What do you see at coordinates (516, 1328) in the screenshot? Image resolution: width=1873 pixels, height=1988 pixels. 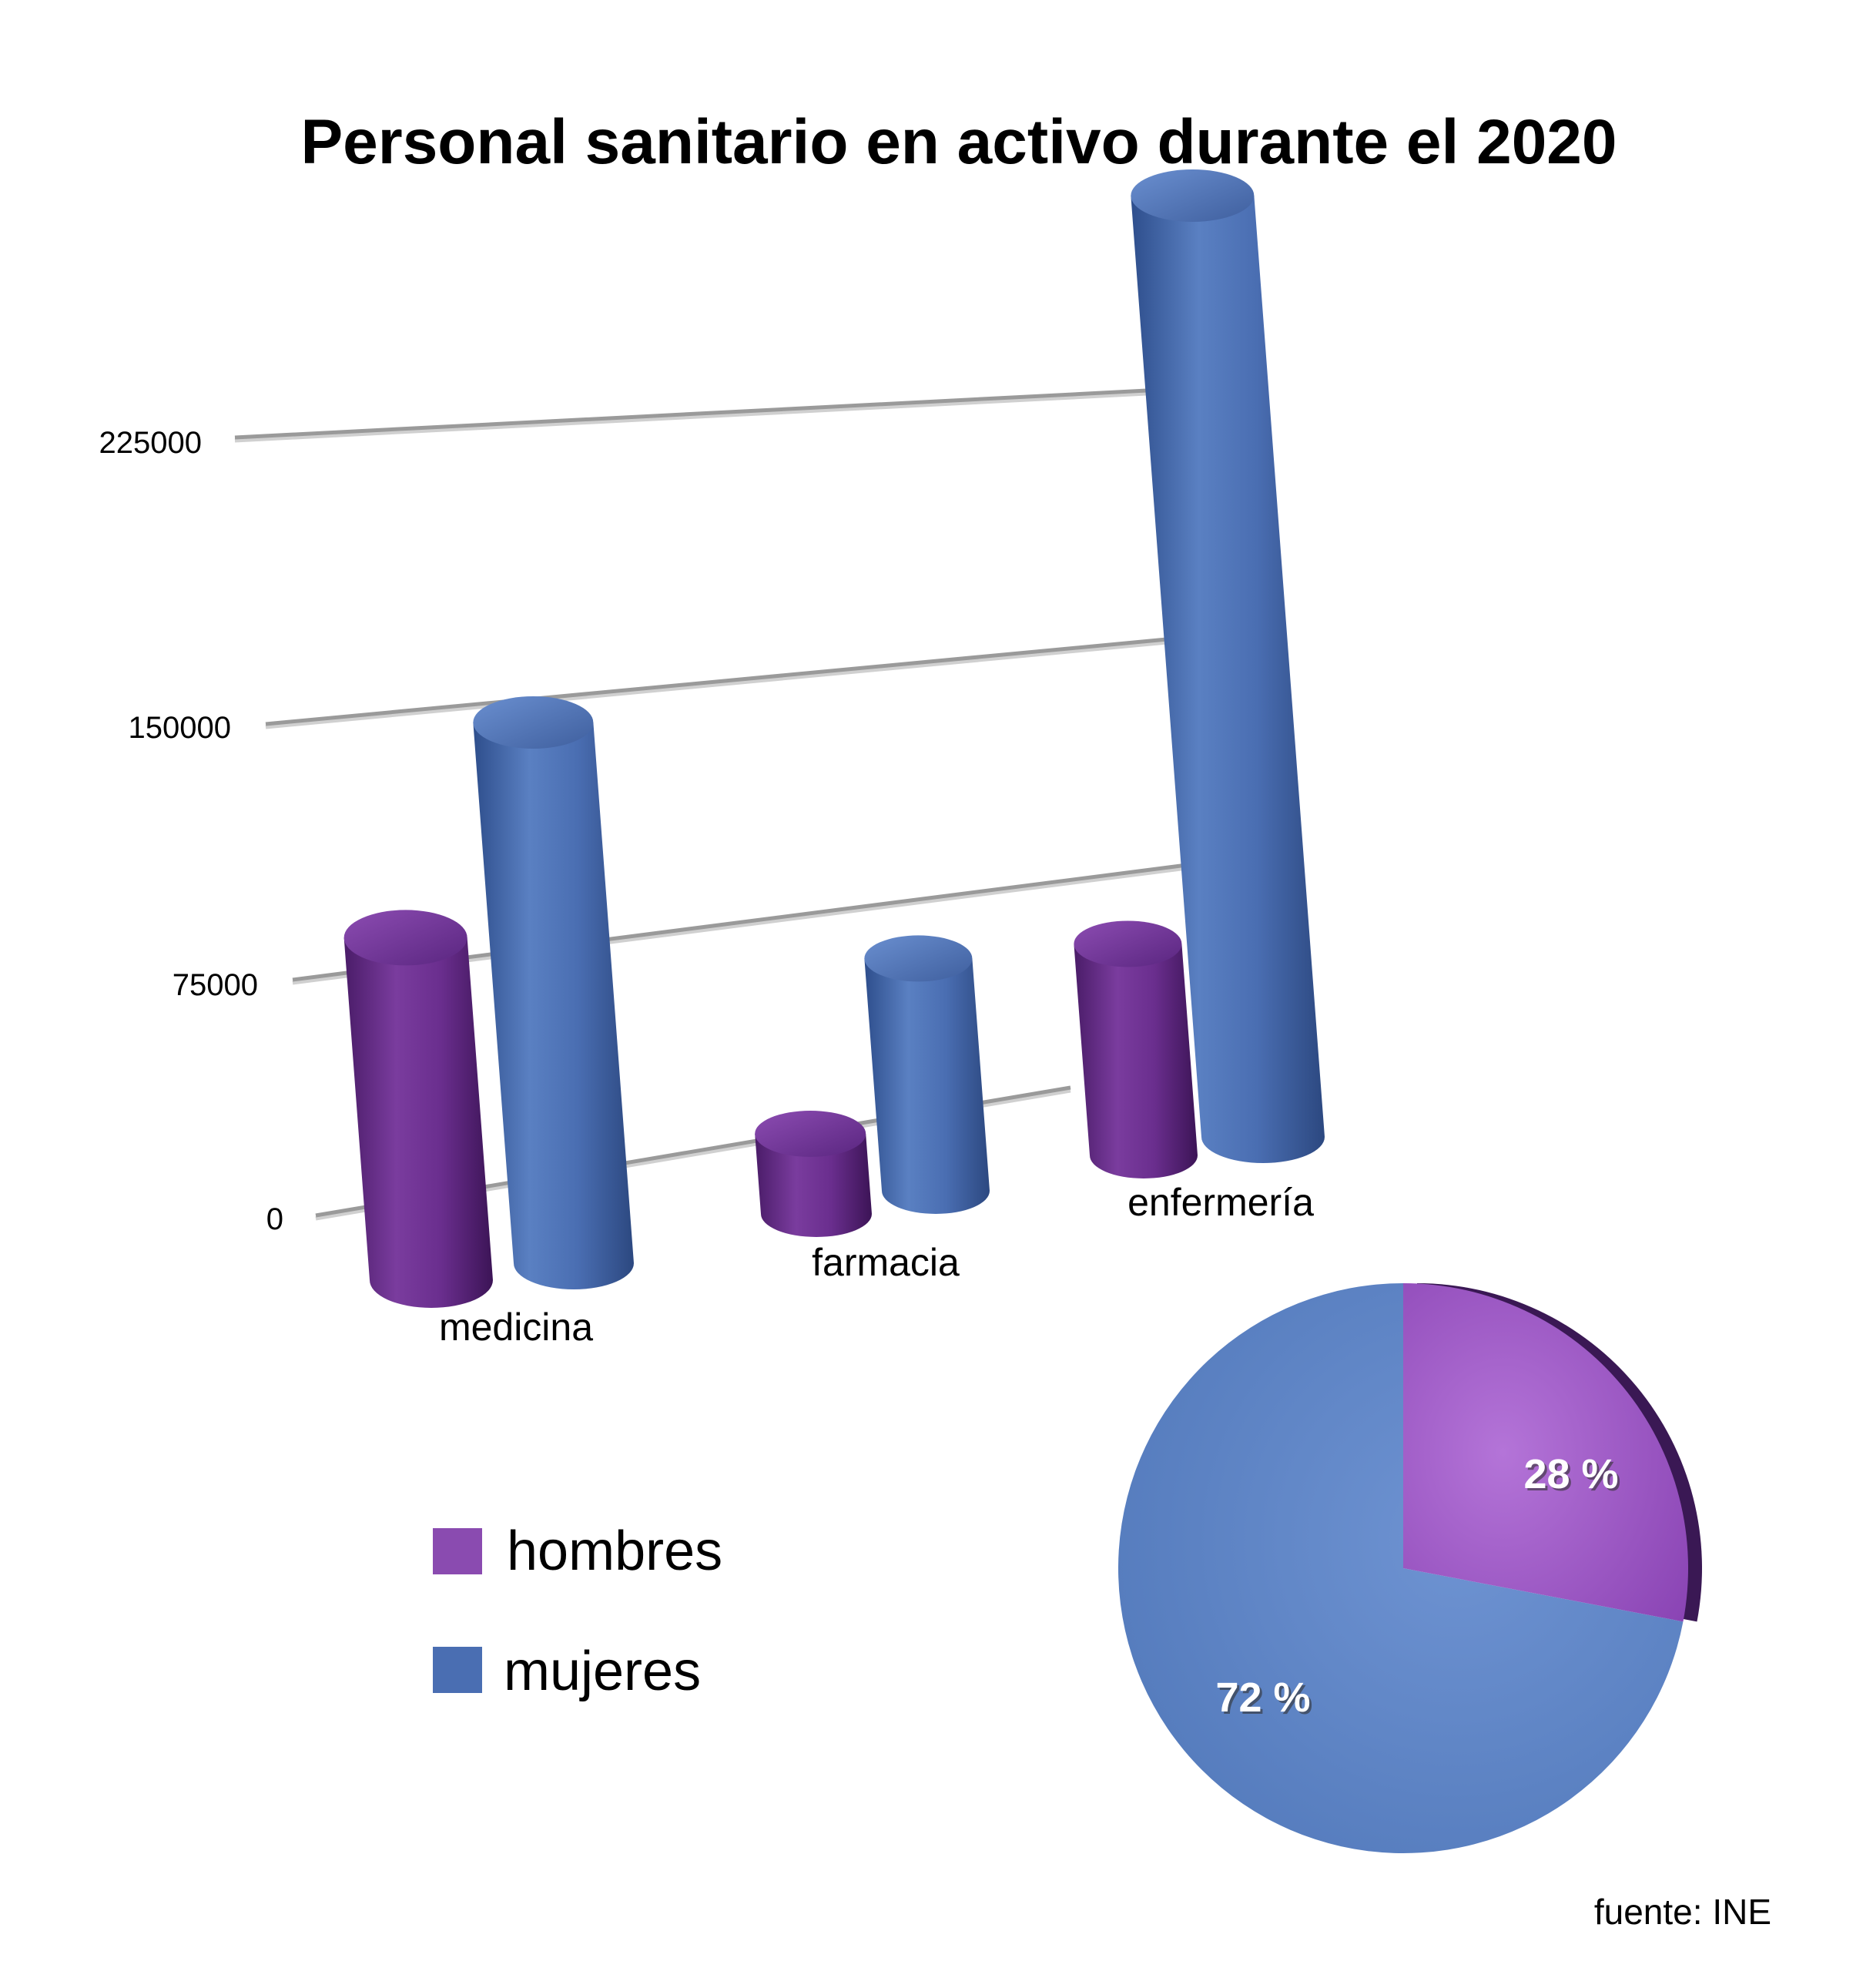 I see `category-label: medicina` at bounding box center [516, 1328].